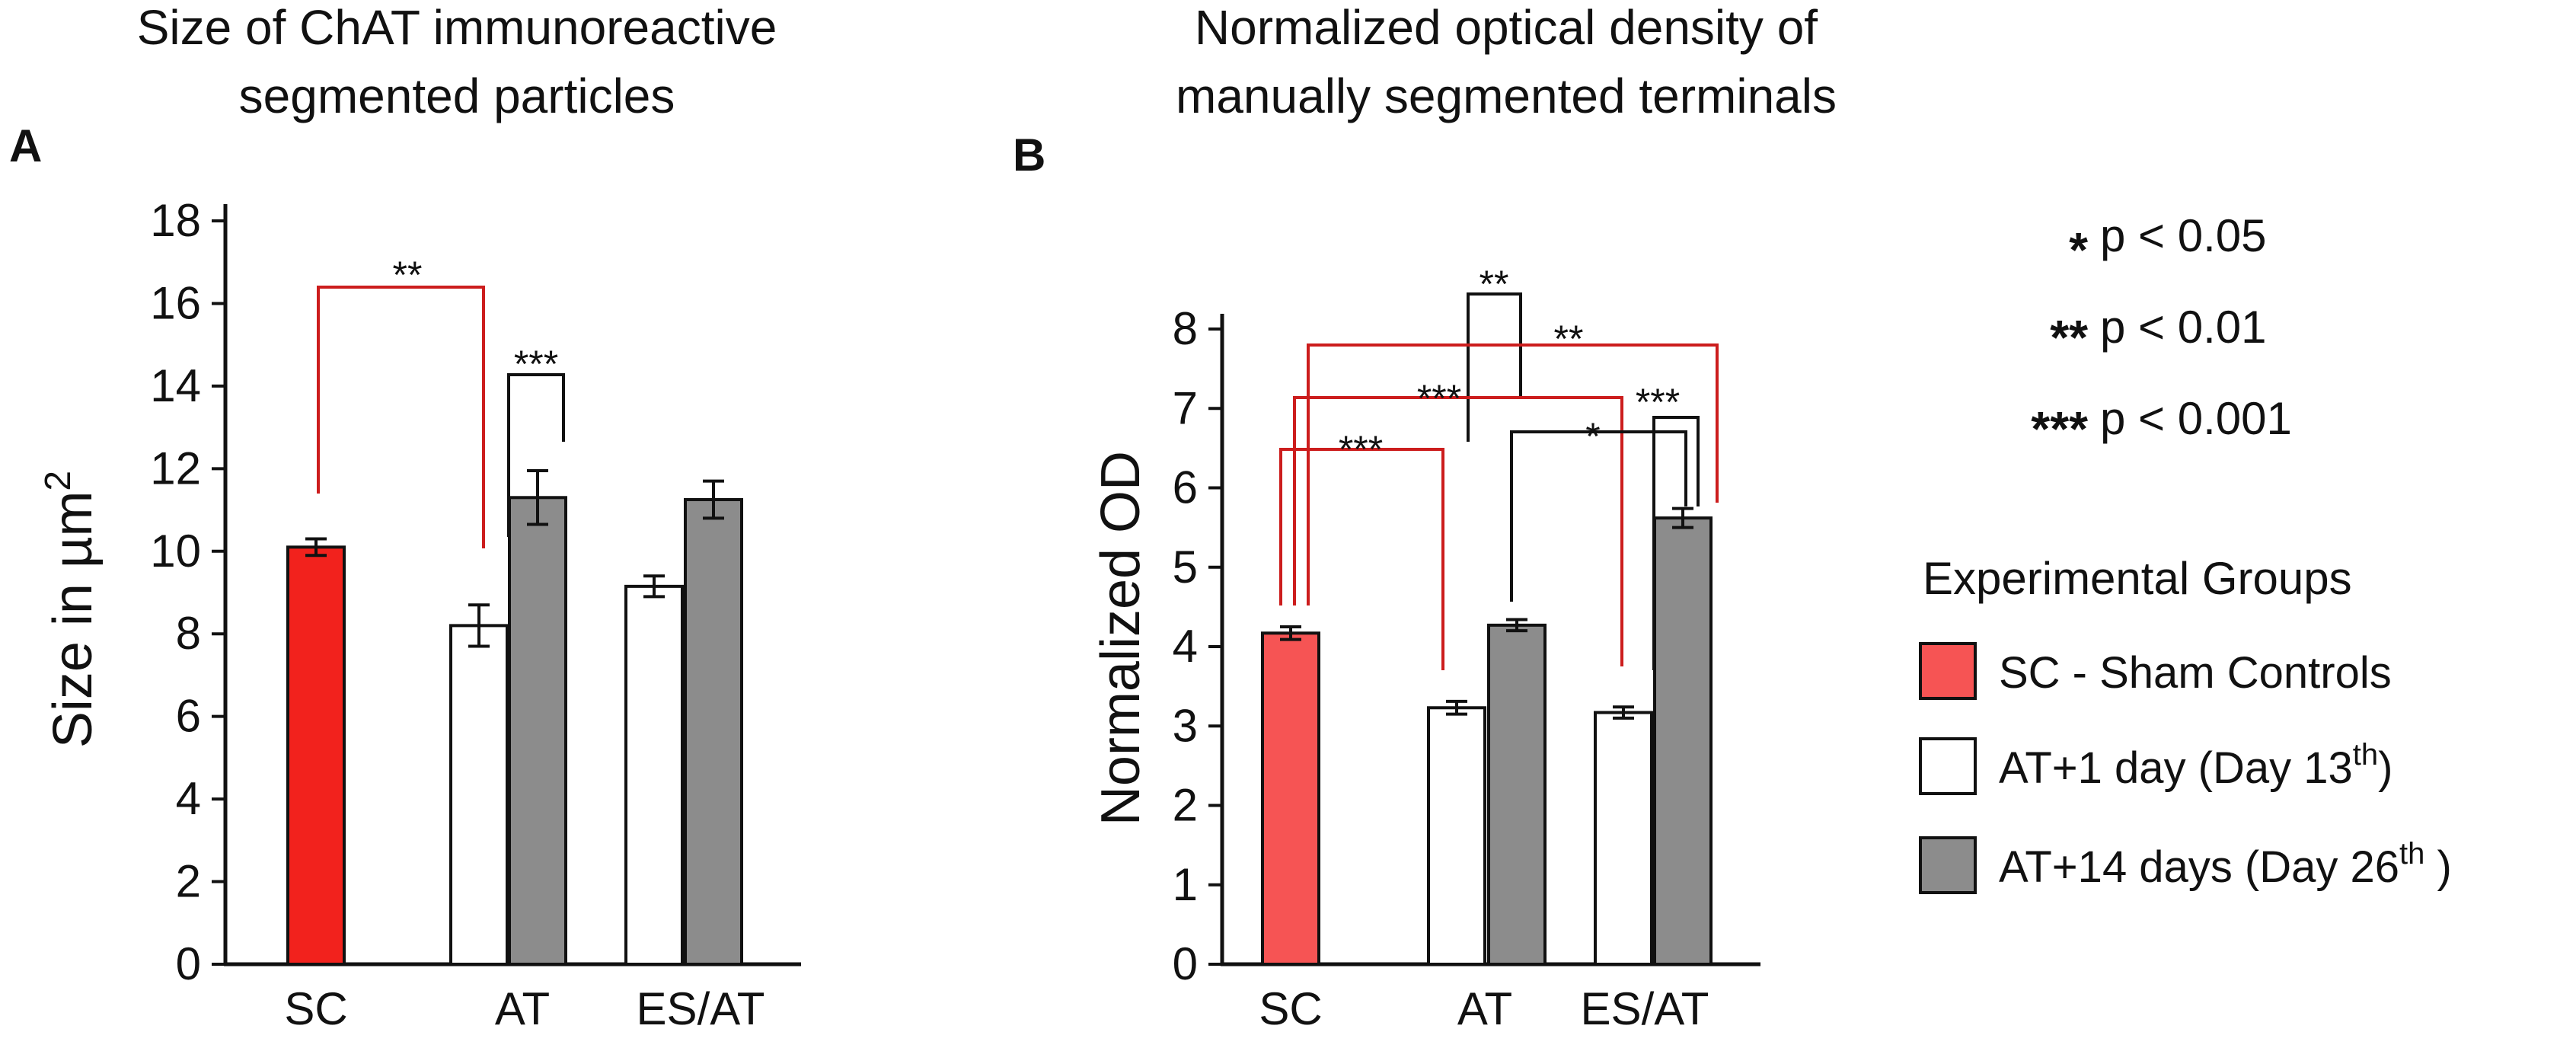 The height and width of the screenshot is (1048, 2576). I want to click on panel-a-bars, so click(514, 731).